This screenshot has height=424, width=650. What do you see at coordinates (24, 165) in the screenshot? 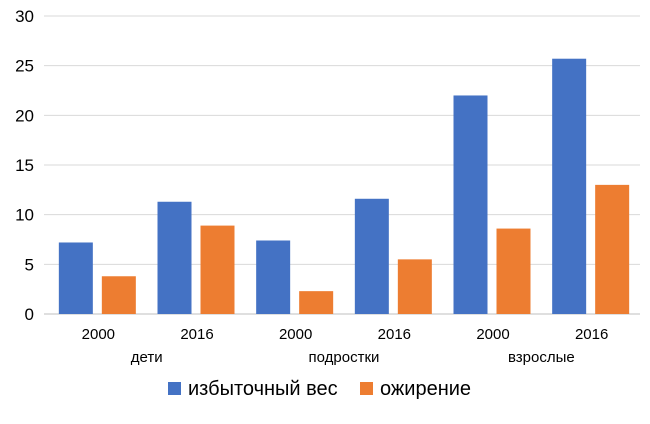
I see `y-tick-label: 15` at bounding box center [24, 165].